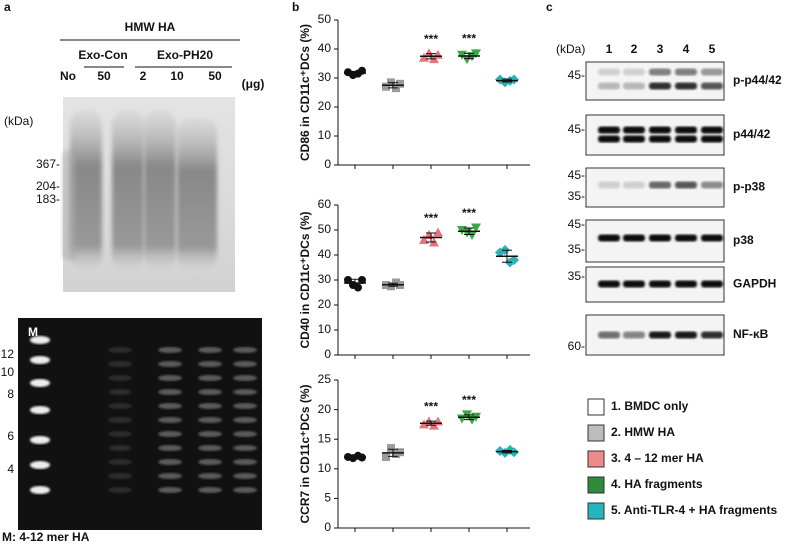  Describe the element at coordinates (325, 379) in the screenshot. I see `y-tick-label: 25` at that location.